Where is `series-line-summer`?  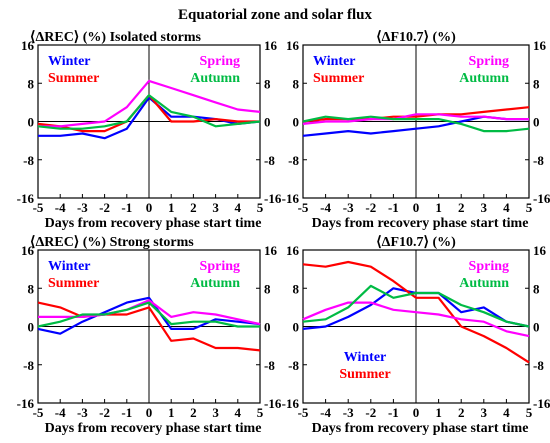
series-line-summer is located at coordinates (416, 312).